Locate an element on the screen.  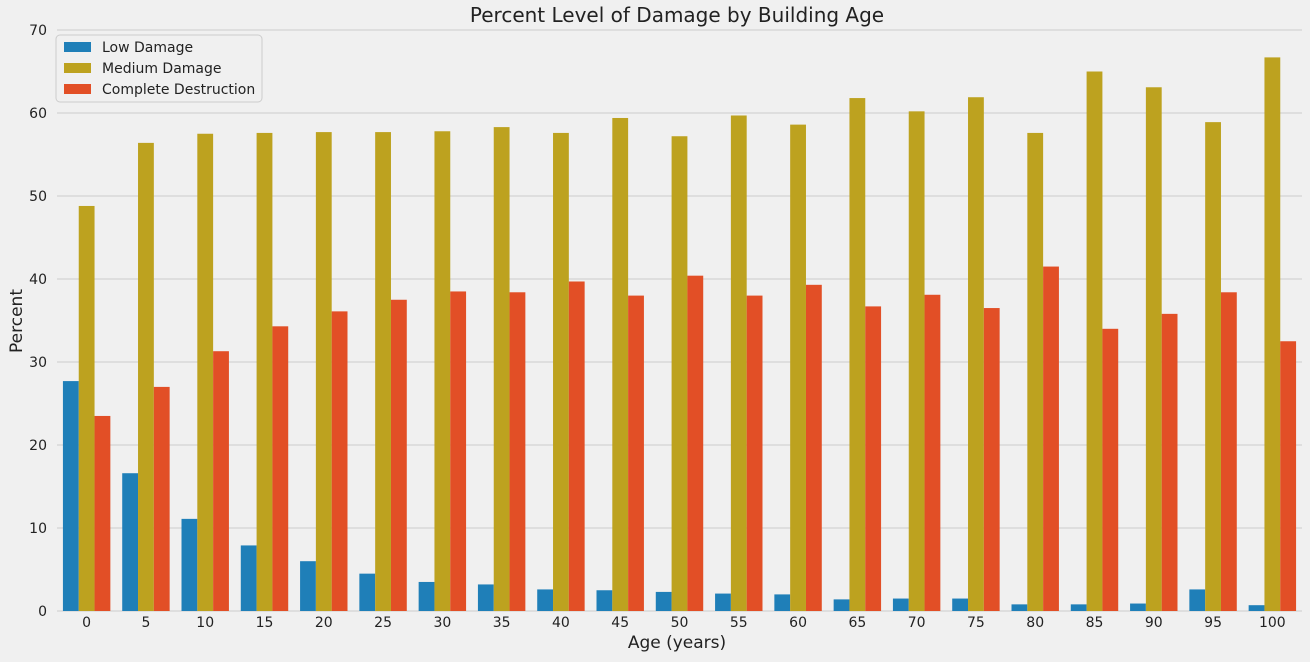
y-tick-label: 30 is located at coordinates (38, 363).